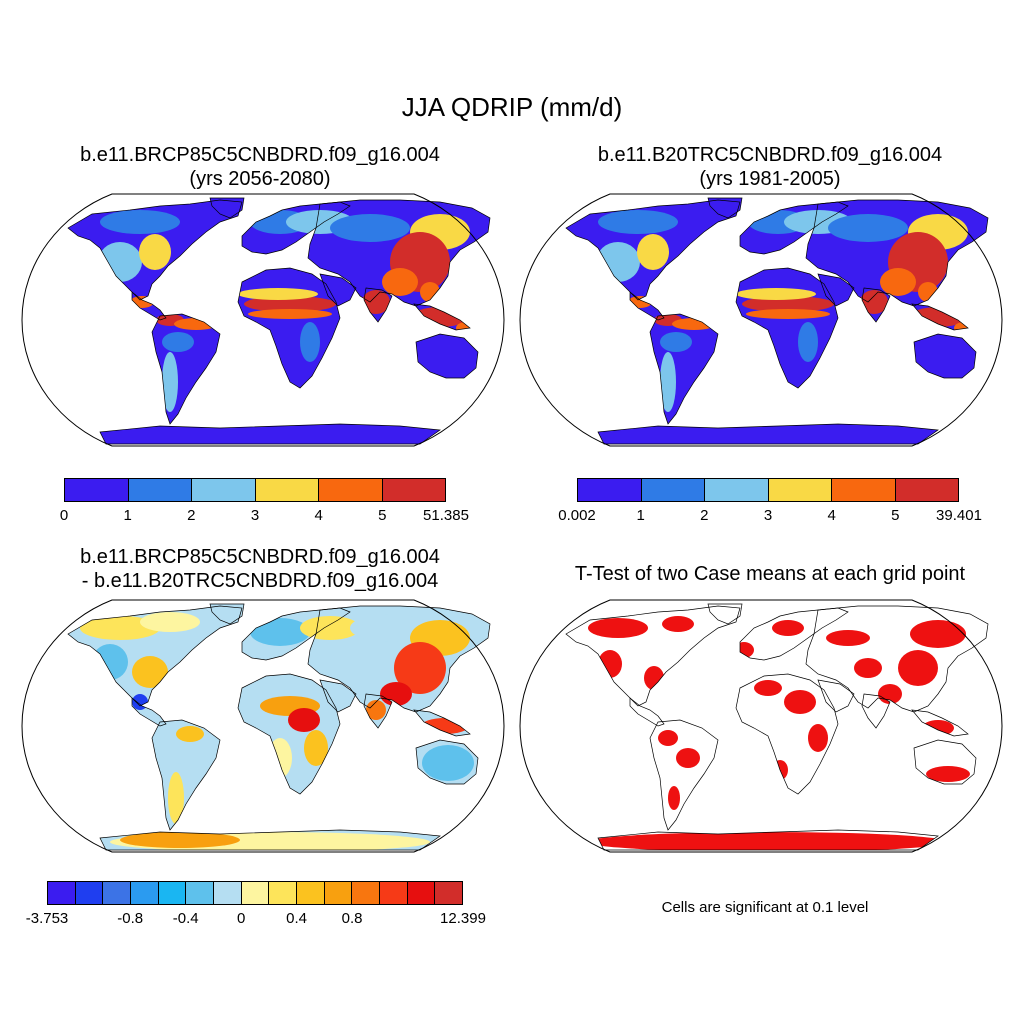  Describe the element at coordinates (761, 320) in the screenshot. I see `panel-2-map` at that location.